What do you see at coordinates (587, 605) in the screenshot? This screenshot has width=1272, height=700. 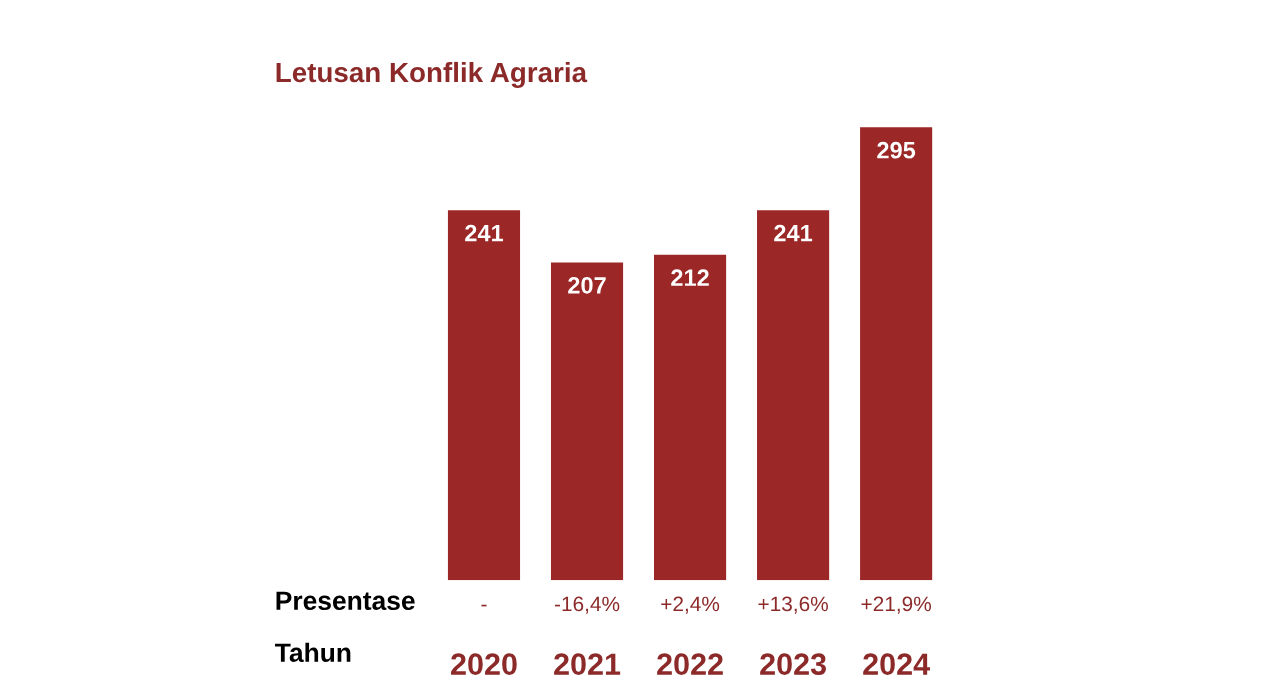 I see `text: -16,4%` at bounding box center [587, 605].